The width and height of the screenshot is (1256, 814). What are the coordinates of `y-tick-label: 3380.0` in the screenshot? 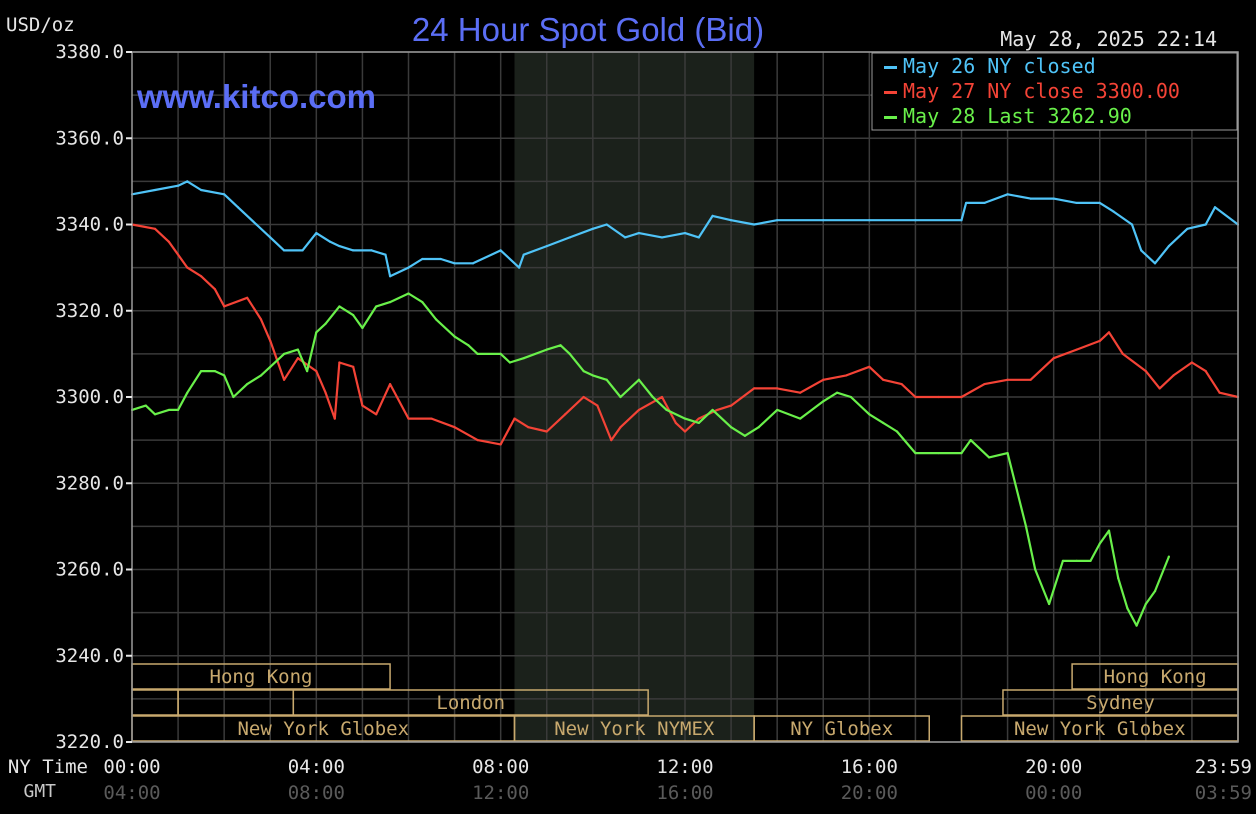 It's located at (89, 52).